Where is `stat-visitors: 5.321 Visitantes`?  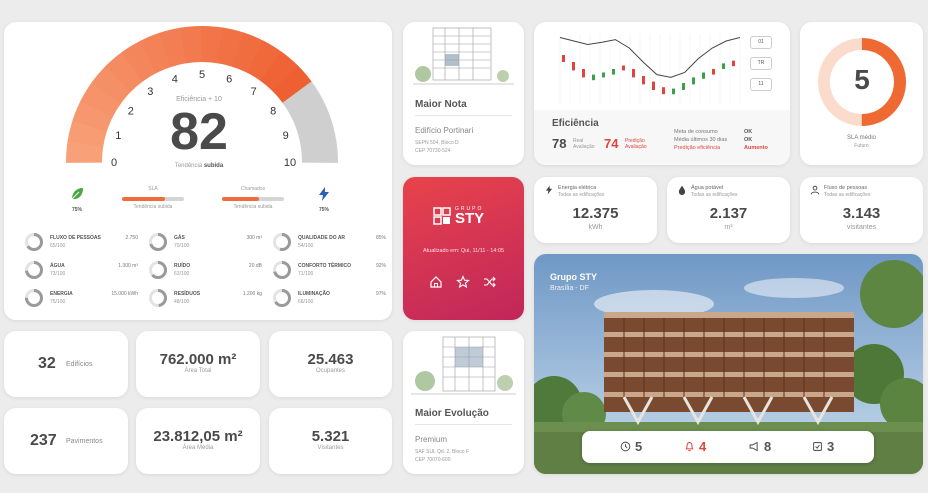 stat-visitors: 5.321 Visitantes is located at coordinates (330, 441).